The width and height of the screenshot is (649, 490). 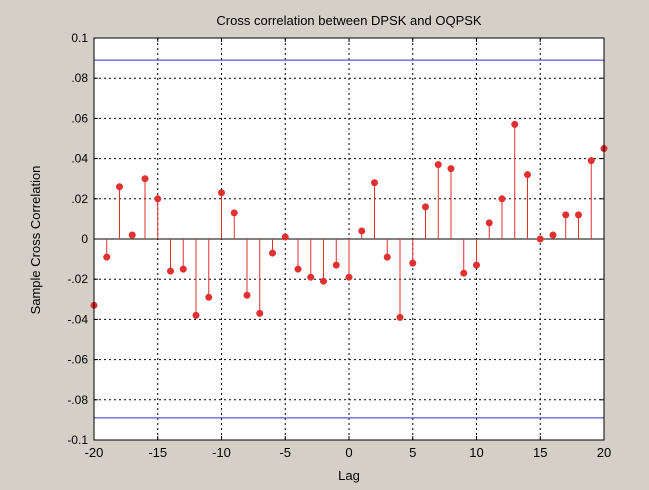 What do you see at coordinates (157, 452) in the screenshot?
I see `x-tick-label: -15` at bounding box center [157, 452].